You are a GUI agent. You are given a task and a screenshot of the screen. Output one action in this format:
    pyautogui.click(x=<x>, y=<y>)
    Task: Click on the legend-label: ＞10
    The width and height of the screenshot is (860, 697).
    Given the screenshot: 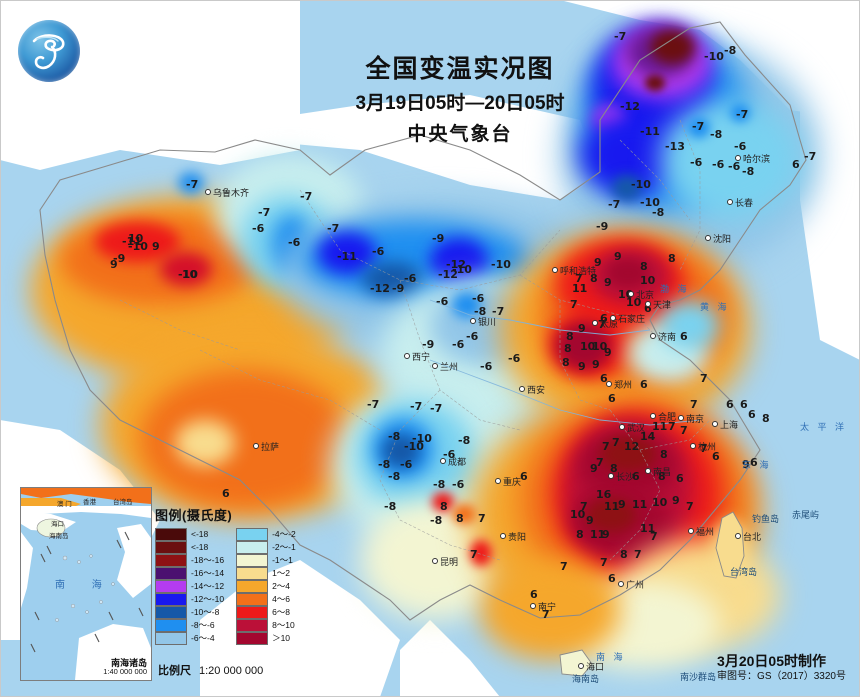 What is the action you would take?
    pyautogui.click(x=281, y=638)
    